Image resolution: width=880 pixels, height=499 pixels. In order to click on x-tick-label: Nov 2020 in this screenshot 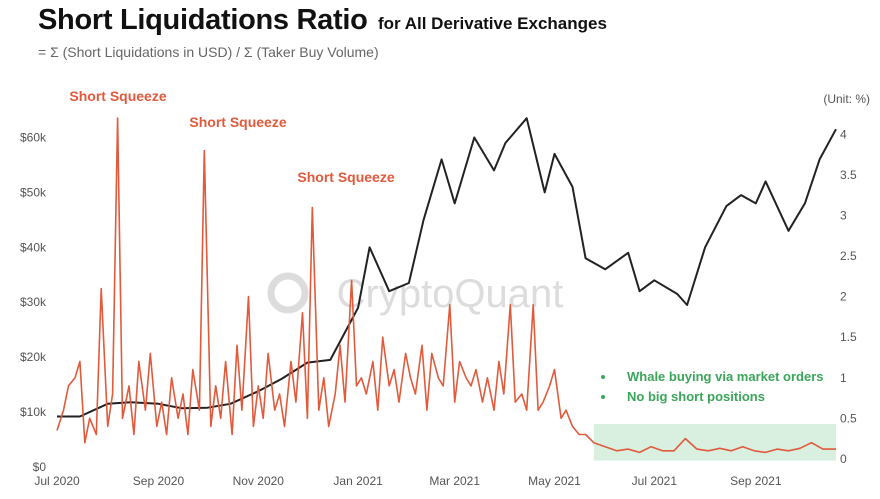, I will do `click(259, 481)`.